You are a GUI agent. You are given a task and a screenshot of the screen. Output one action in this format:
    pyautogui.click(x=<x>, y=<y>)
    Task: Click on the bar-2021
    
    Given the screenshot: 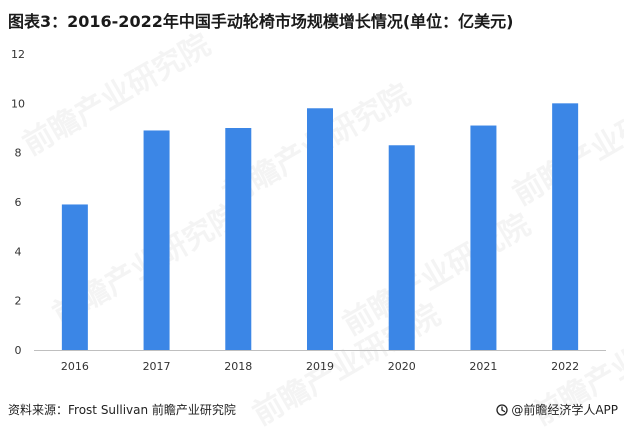 What is the action you would take?
    pyautogui.click(x=483, y=238)
    